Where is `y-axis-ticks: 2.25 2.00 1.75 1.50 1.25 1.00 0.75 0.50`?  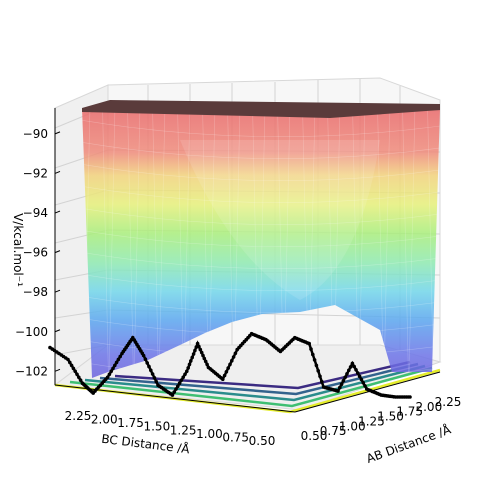
y-axis-ticks: 2.25 2.00 1.75 1.50 1.25 1.00 0.75 0.50 is located at coordinates (170, 428).